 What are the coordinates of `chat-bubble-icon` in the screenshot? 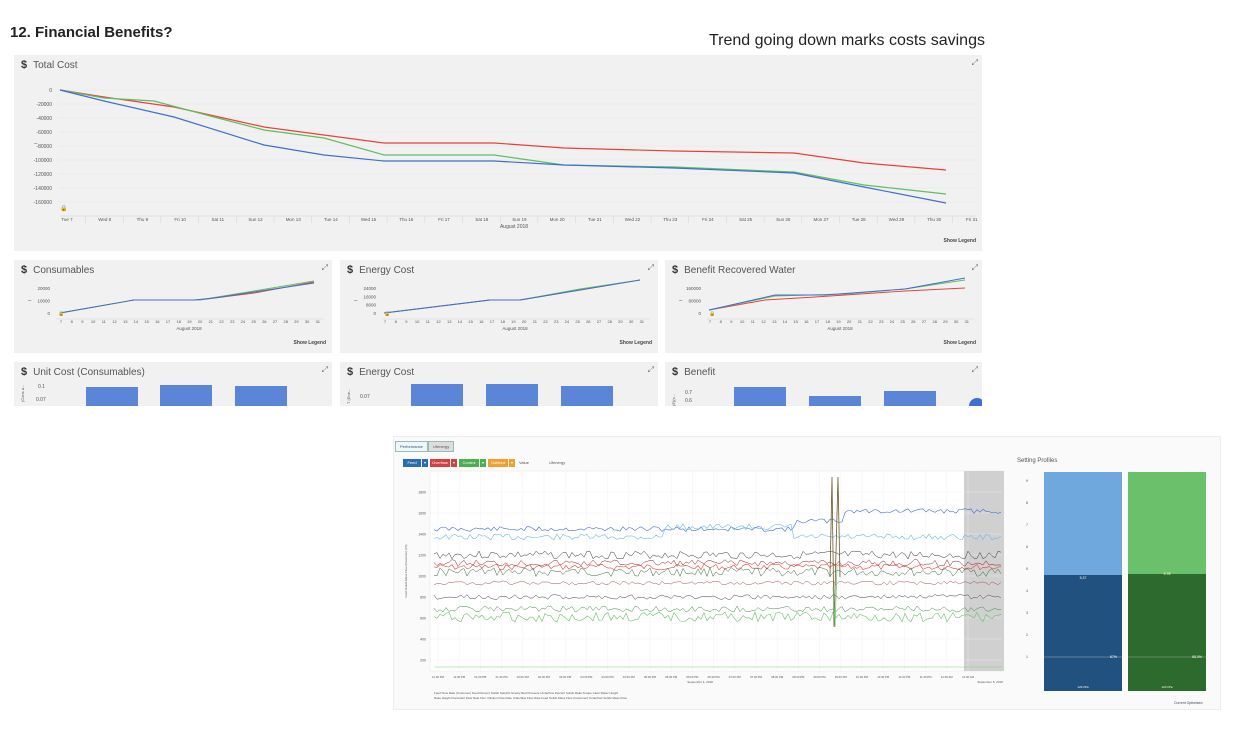 It's located at (975, 402).